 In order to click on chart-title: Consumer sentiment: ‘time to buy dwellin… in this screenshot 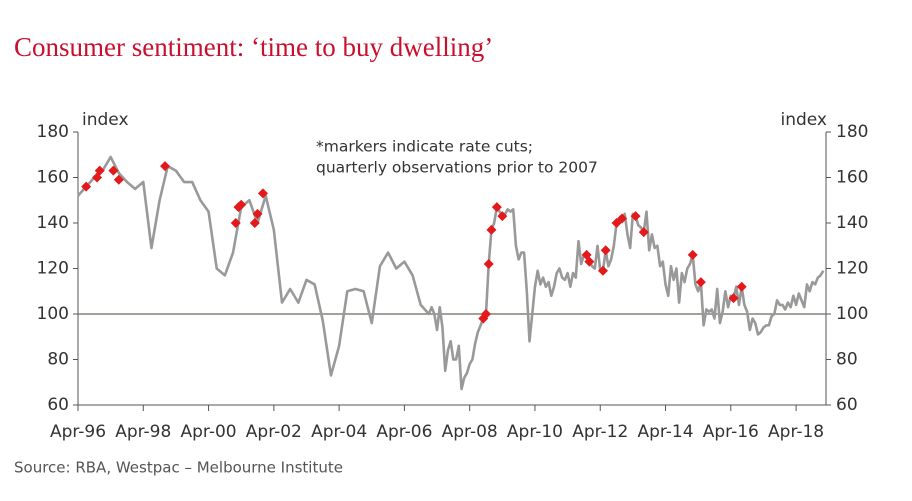, I will do `click(253, 47)`.